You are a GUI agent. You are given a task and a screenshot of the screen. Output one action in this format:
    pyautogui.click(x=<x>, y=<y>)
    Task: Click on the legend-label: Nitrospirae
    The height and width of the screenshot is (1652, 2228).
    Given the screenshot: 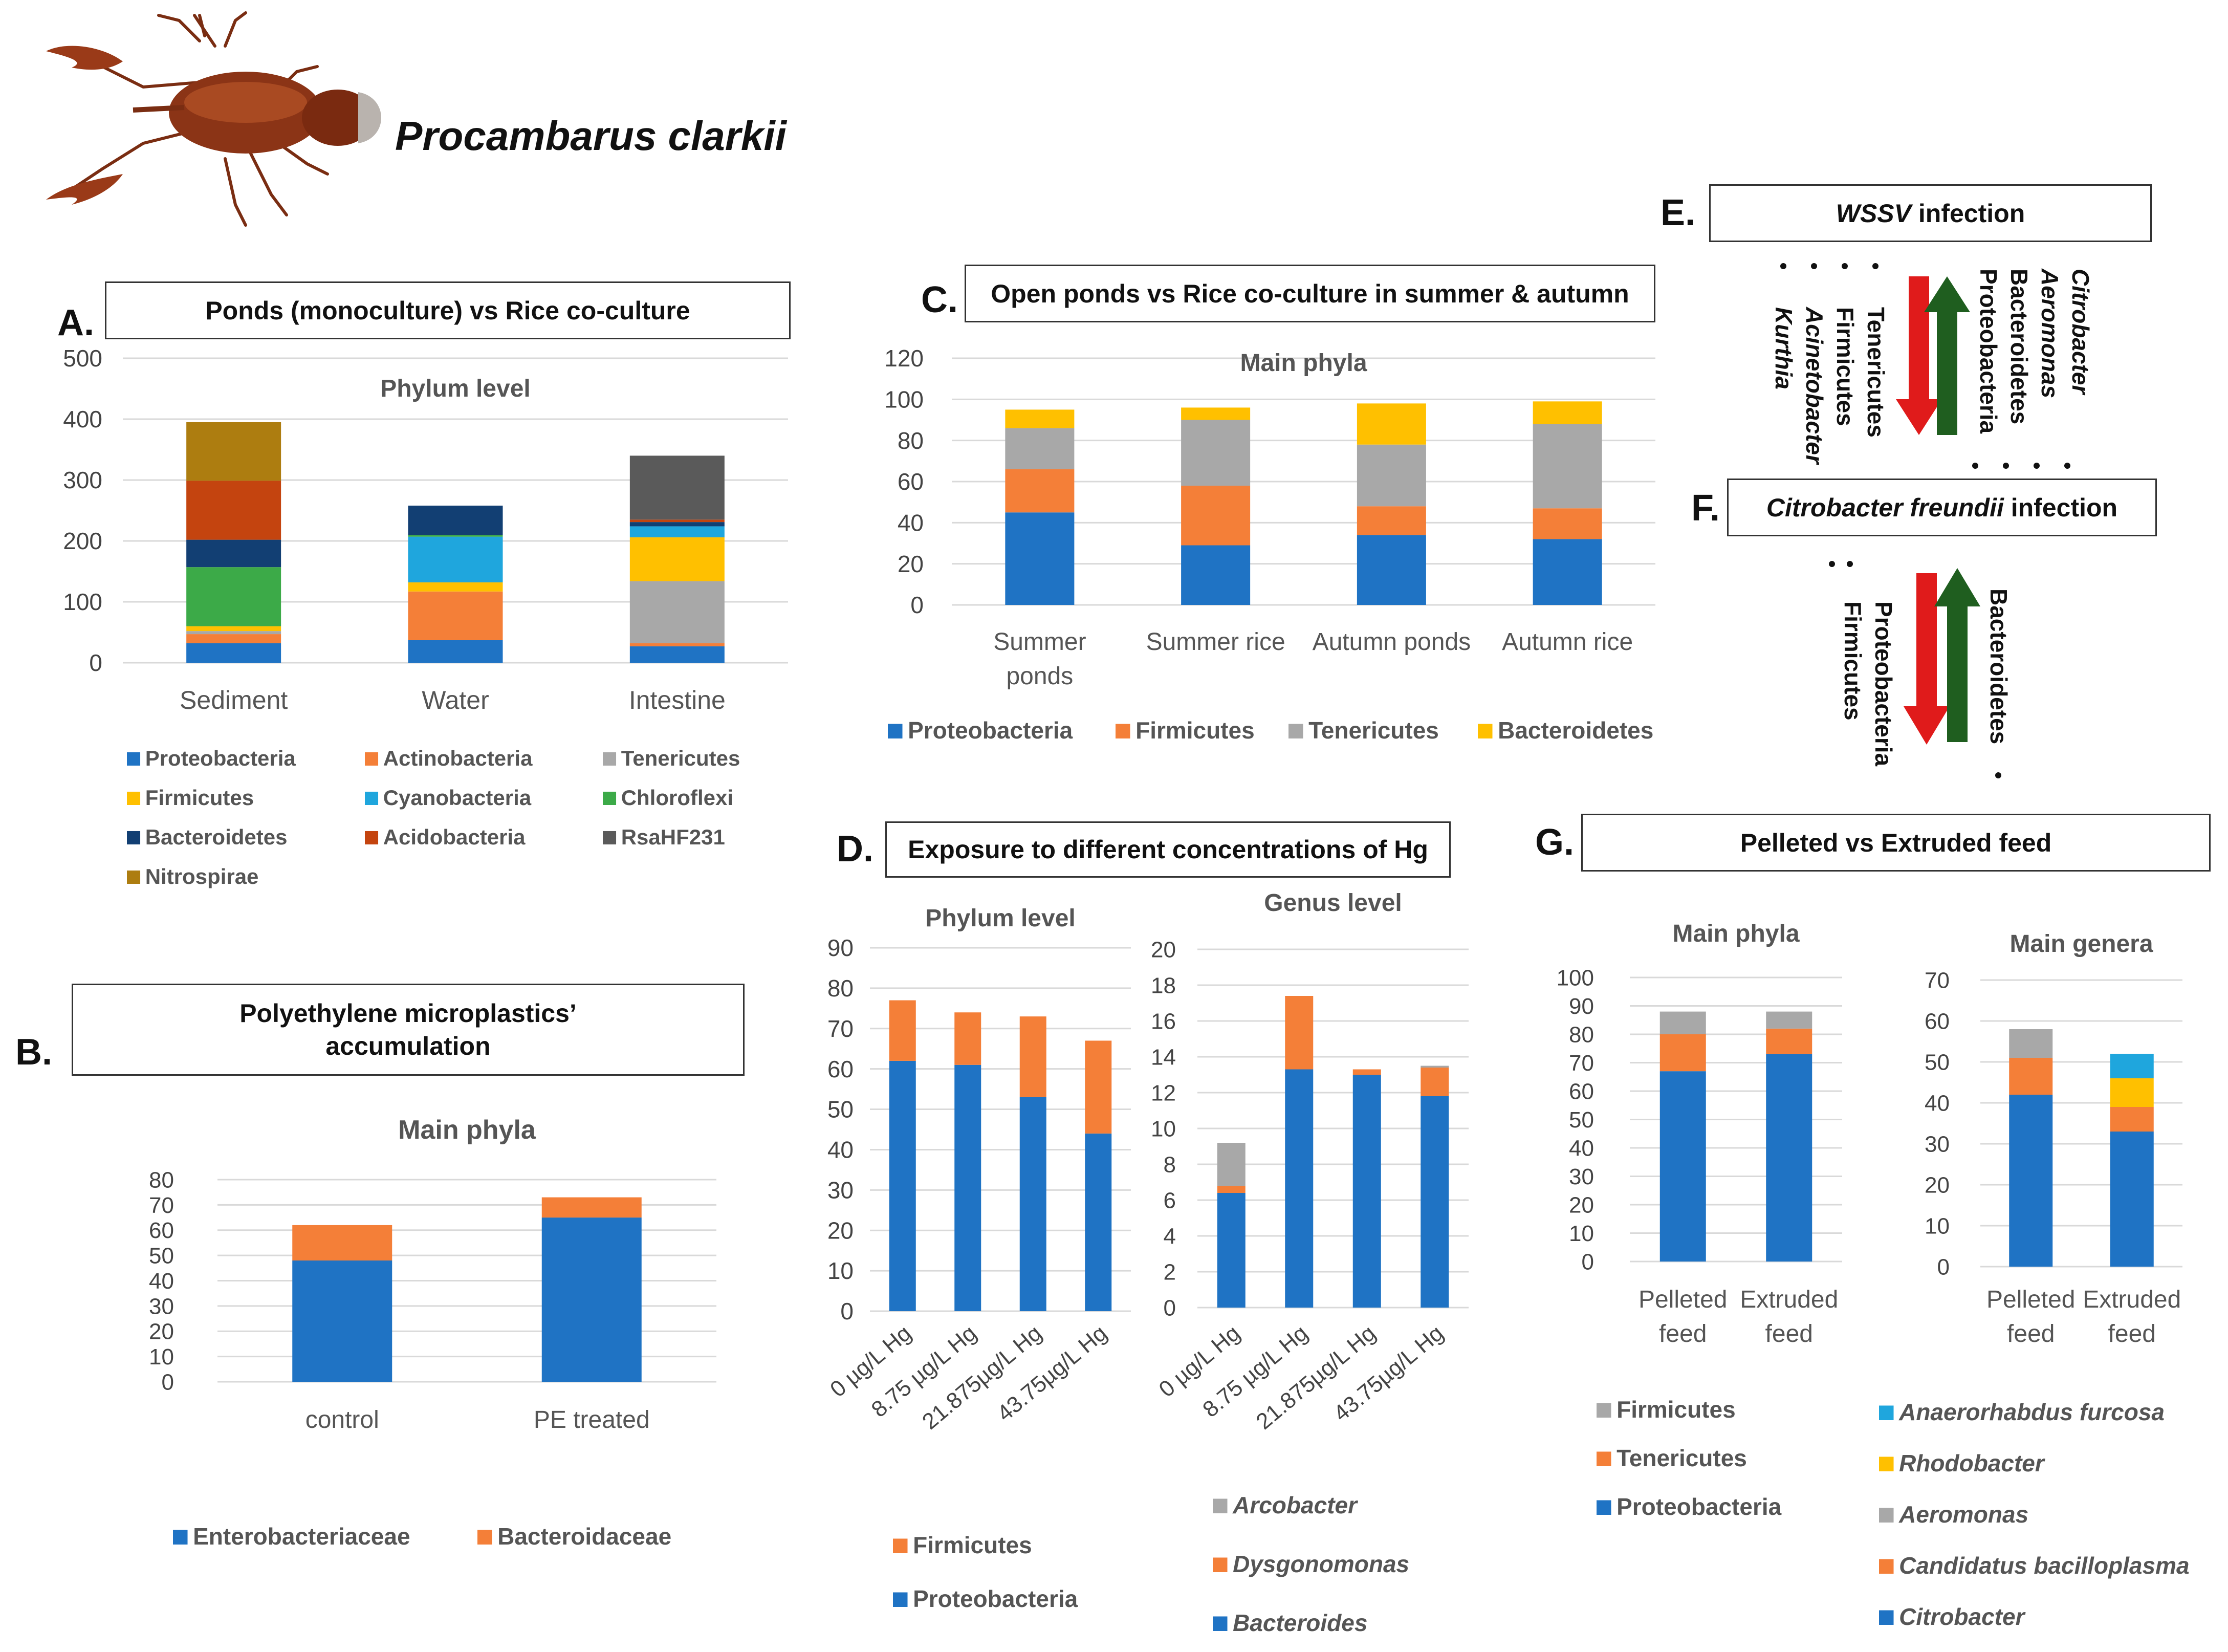 What is the action you would take?
    pyautogui.click(x=202, y=876)
    